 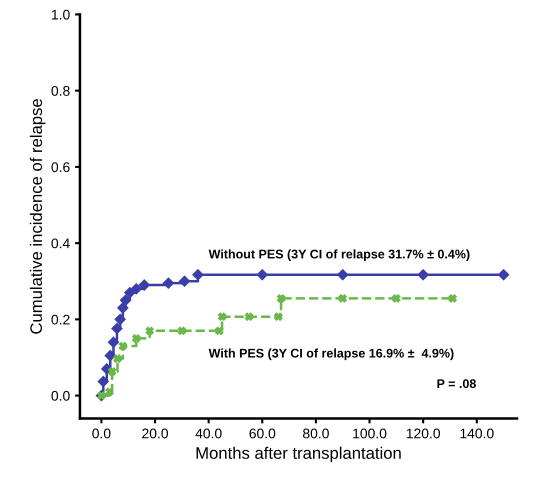 What do you see at coordinates (339, 255) in the screenshot?
I see `series-label: Without PES (3Y CI of relapse 31.7% ± 0.4%)` at bounding box center [339, 255].